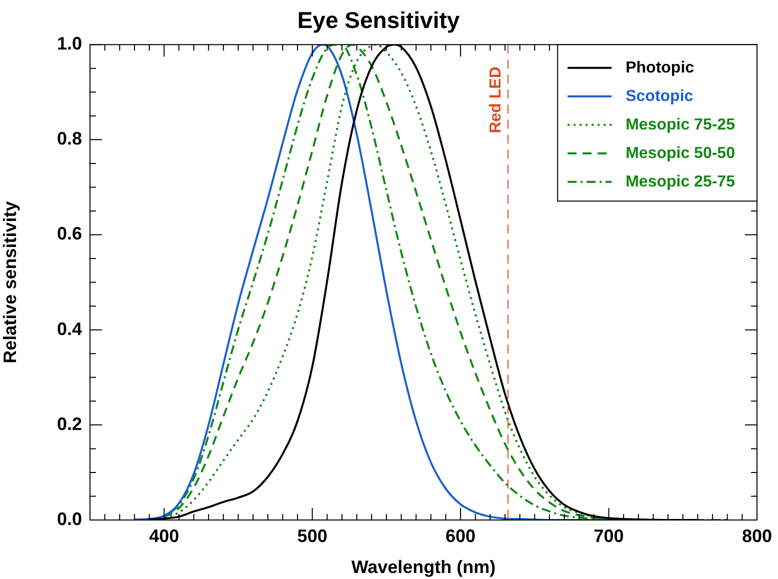 The image size is (778, 579). What do you see at coordinates (69, 424) in the screenshot?
I see `y-tick-label: 0.2` at bounding box center [69, 424].